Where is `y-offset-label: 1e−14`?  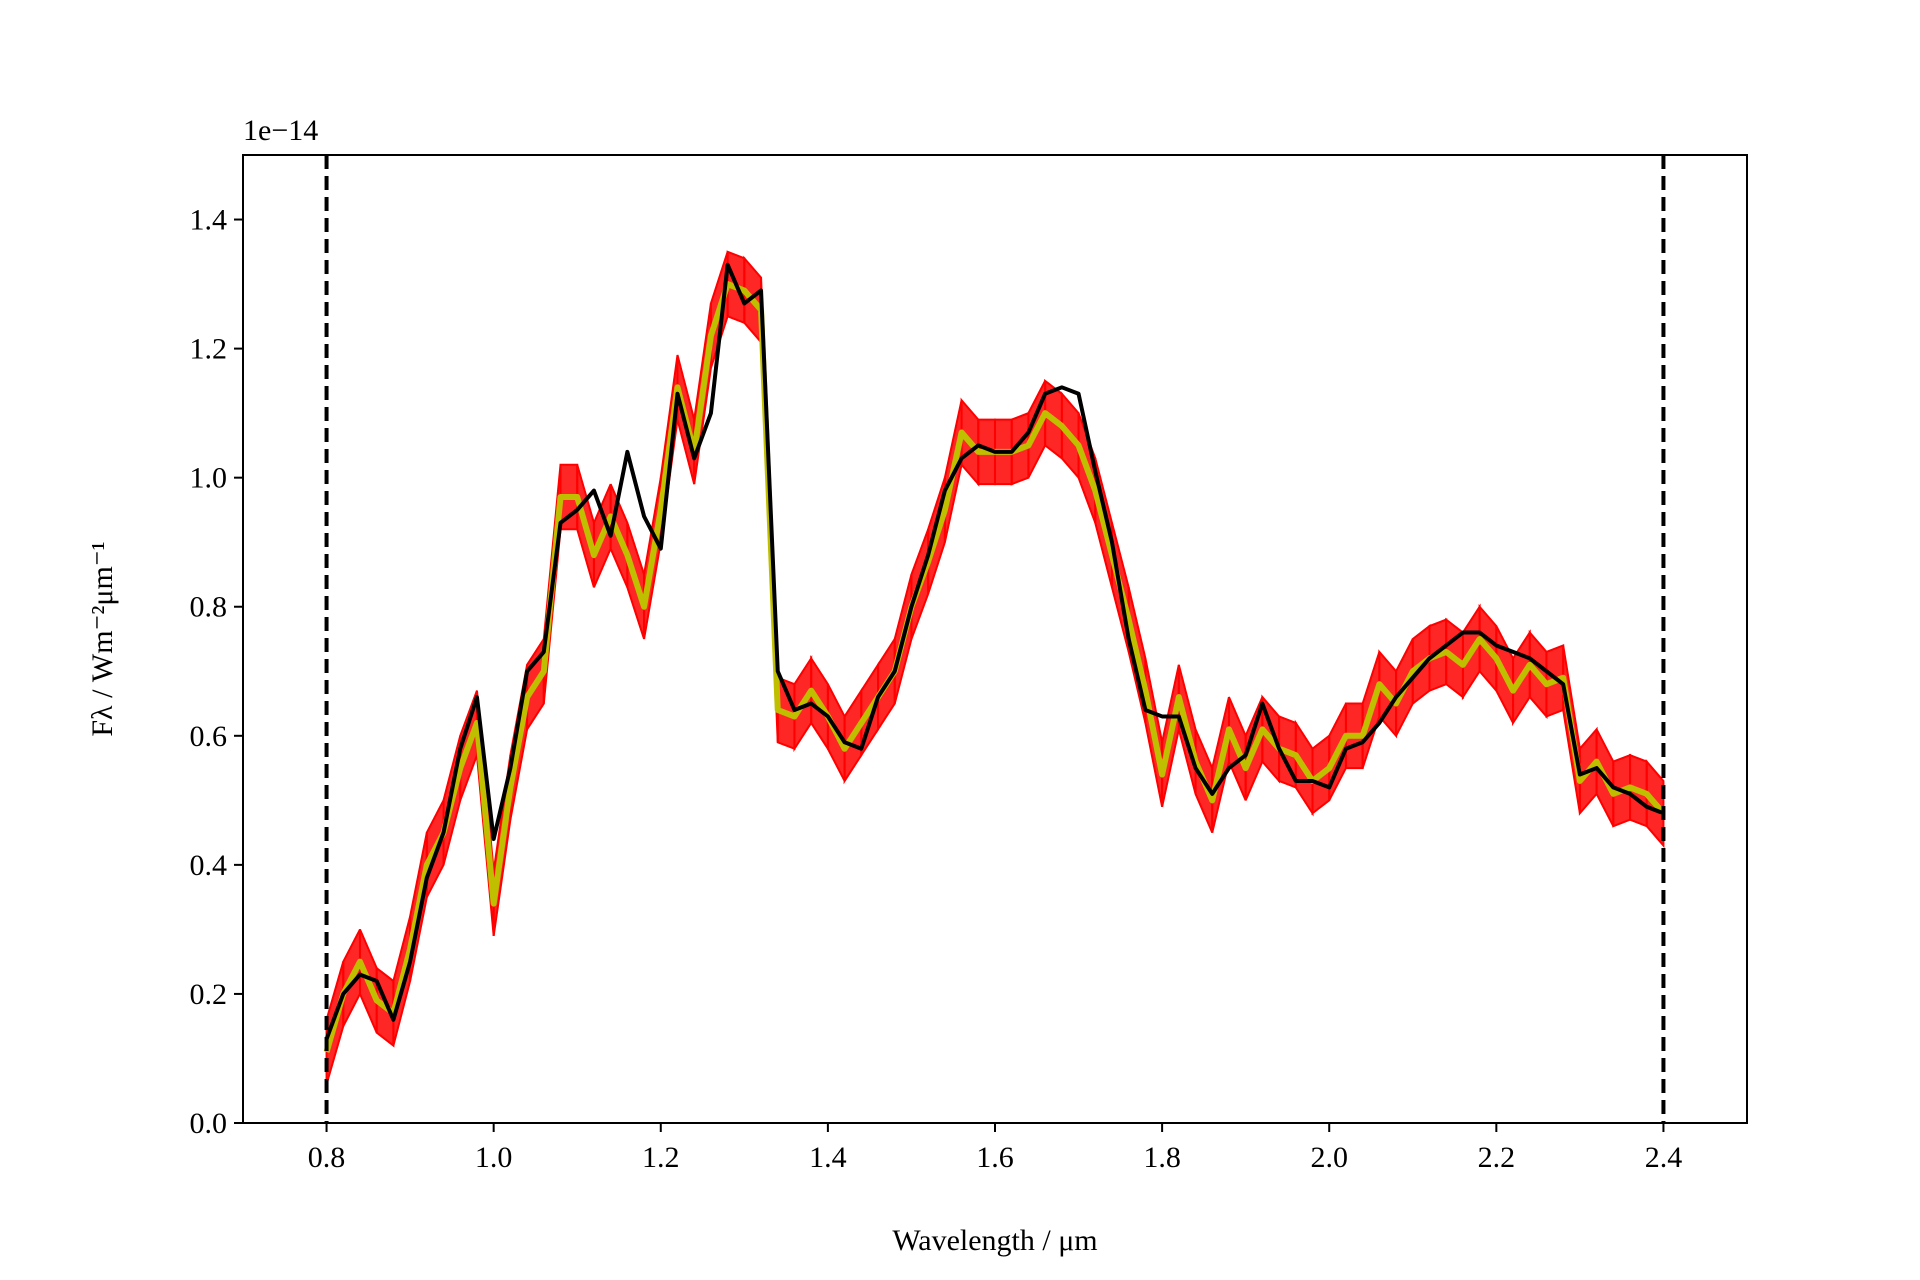 y-offset-label: 1e−14 is located at coordinates (280, 130).